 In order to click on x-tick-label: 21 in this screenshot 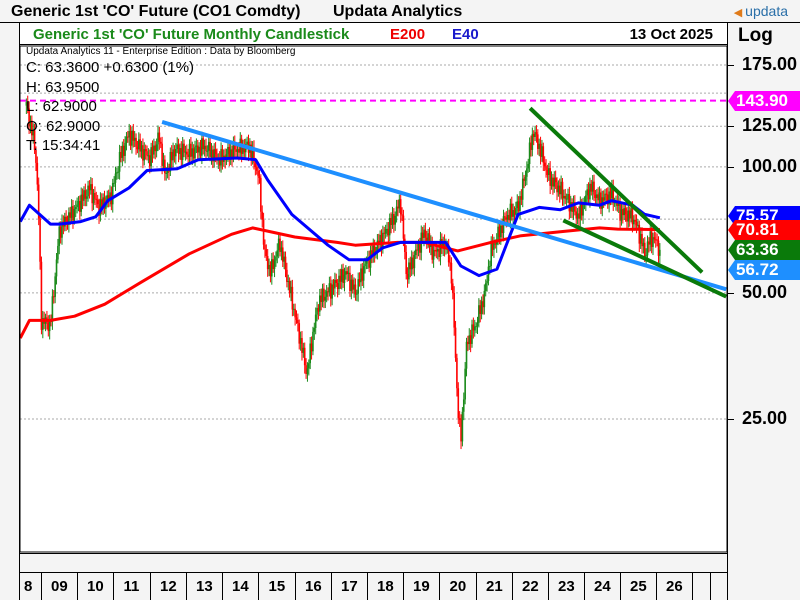, I will do `click(494, 586)`.